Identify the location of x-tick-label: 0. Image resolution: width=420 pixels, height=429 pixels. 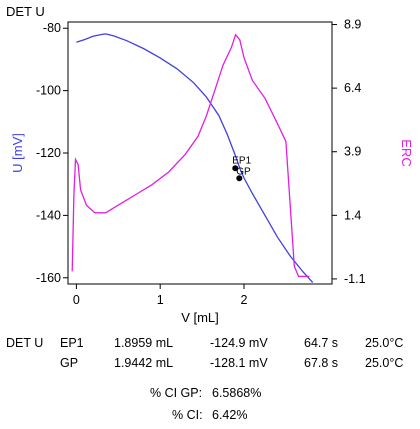
(76, 300).